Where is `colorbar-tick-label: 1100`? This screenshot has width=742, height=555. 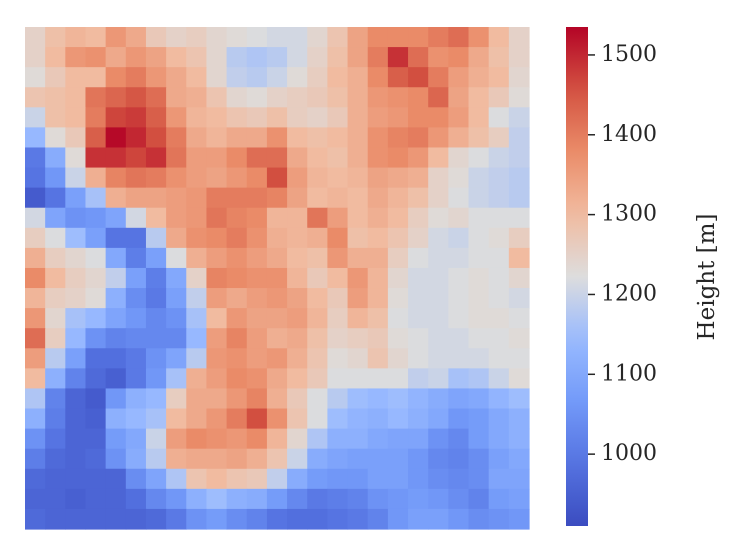 colorbar-tick-label: 1100 is located at coordinates (629, 373).